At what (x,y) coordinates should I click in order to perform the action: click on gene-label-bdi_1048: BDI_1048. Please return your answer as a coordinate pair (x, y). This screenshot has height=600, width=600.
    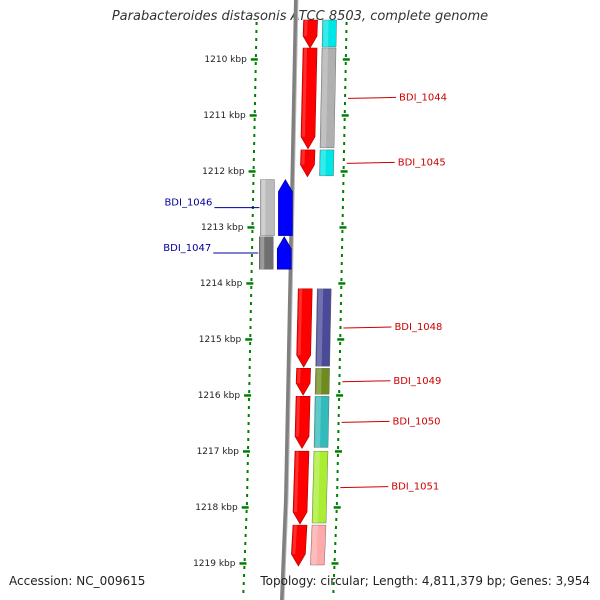
    Looking at the image, I should click on (418, 327).